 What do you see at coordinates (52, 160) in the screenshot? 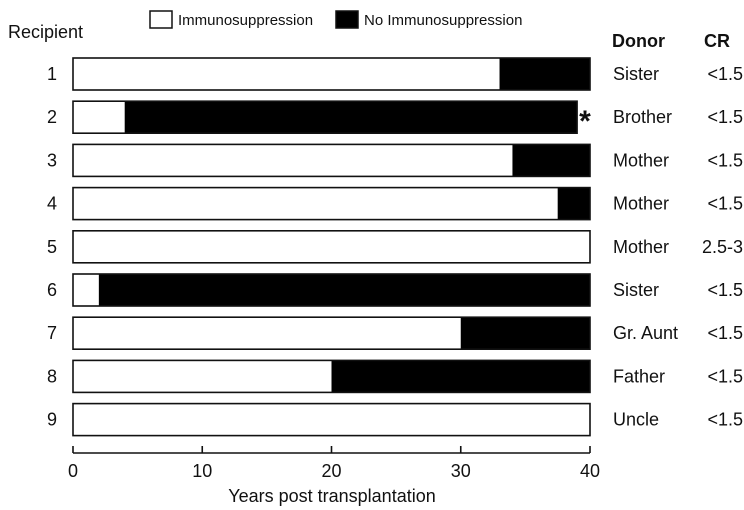
I see `recipient-label: 3` at bounding box center [52, 160].